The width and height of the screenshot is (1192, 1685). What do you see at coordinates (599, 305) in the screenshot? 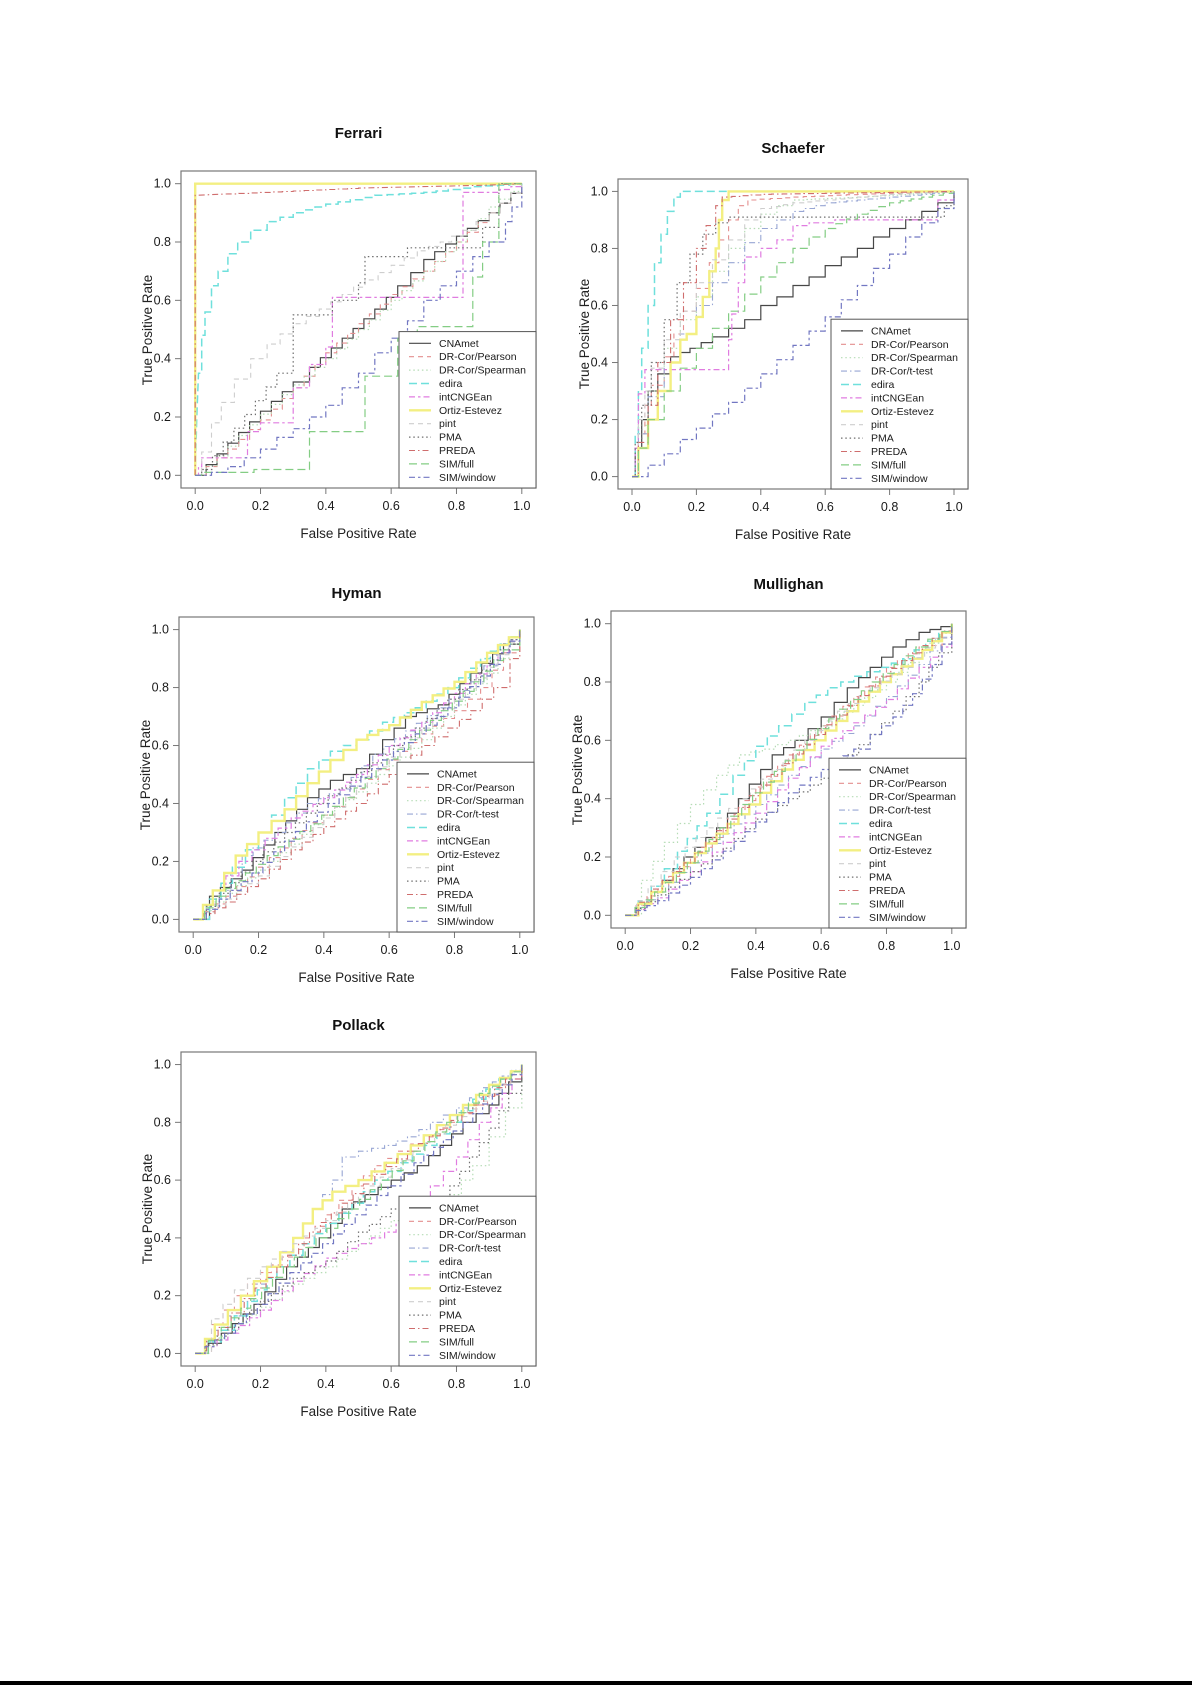
I see `y-tick-label: 0.6` at bounding box center [599, 305].